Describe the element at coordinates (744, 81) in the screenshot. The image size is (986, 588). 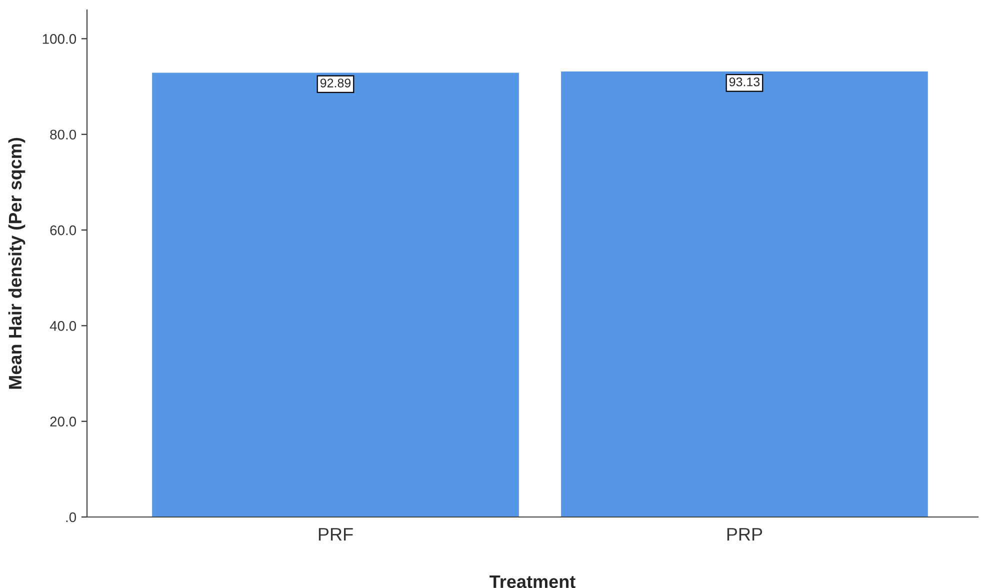
I see `data-label: 93.13` at that location.